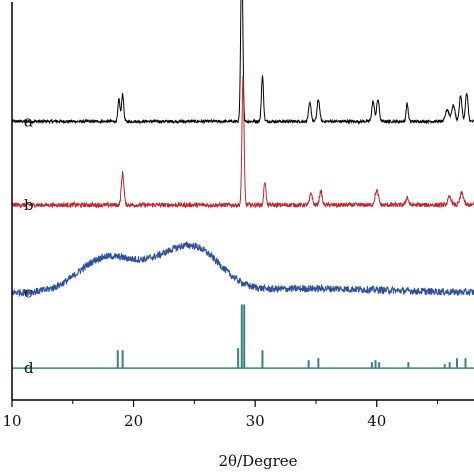 This screenshot has height=474, width=474. I want to click on series-c: c, so click(242, 271).